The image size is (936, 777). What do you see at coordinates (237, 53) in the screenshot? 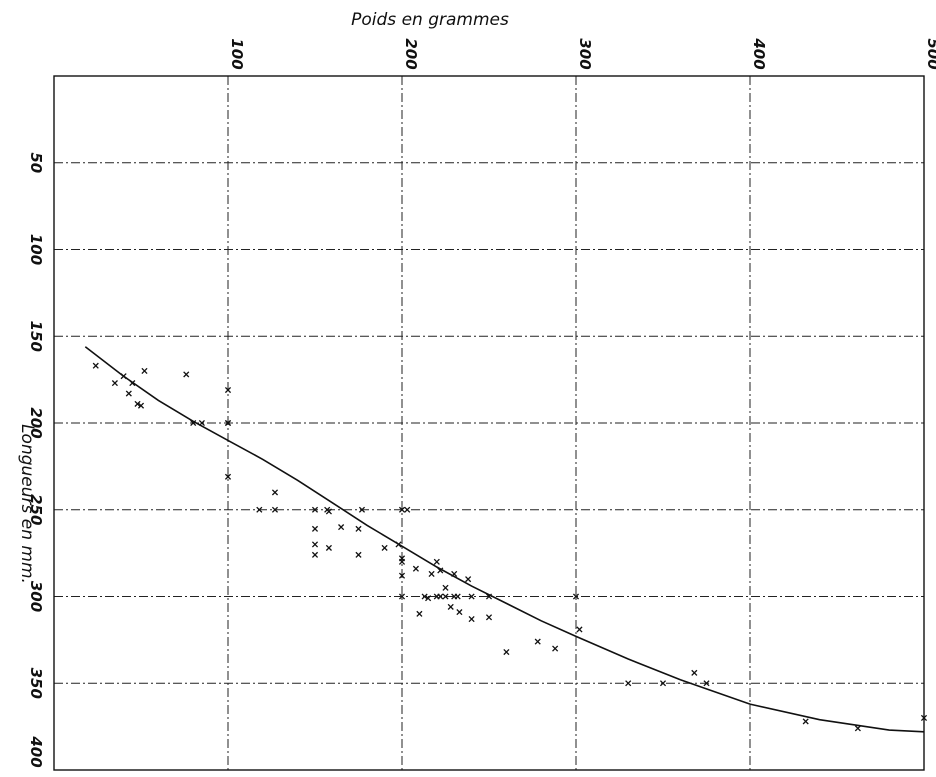
I see `x-tick-label: 100` at bounding box center [237, 53].